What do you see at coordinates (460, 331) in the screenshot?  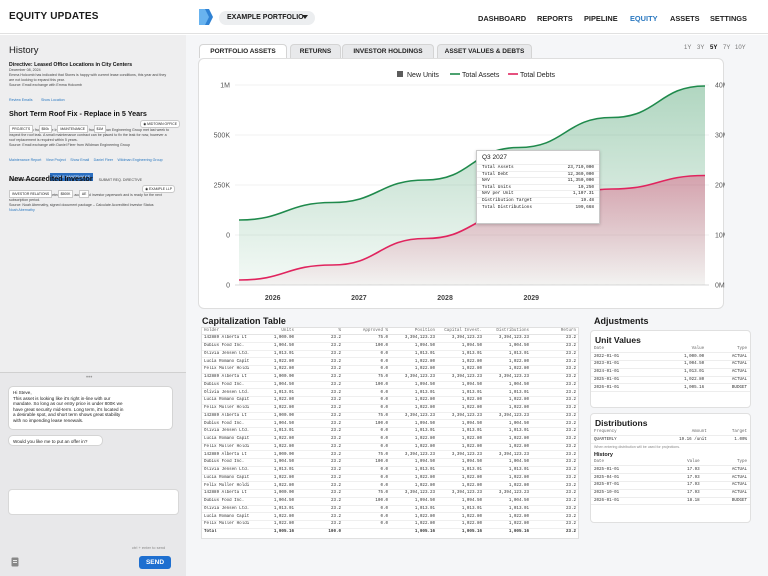 I see `column-header: Capital Invest.` at bounding box center [460, 331].